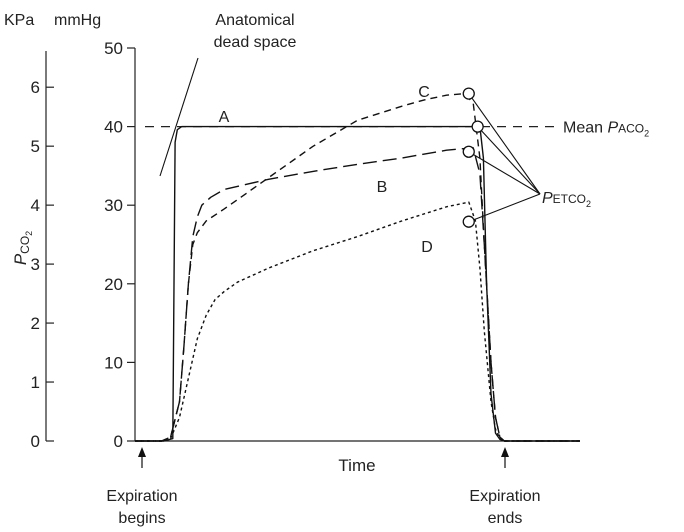 Image resolution: width=684 pixels, height=532 pixels. What do you see at coordinates (119, 245) in the screenshot?
I see `mmhg-ticks: 0 10 20 30 40 50` at bounding box center [119, 245].